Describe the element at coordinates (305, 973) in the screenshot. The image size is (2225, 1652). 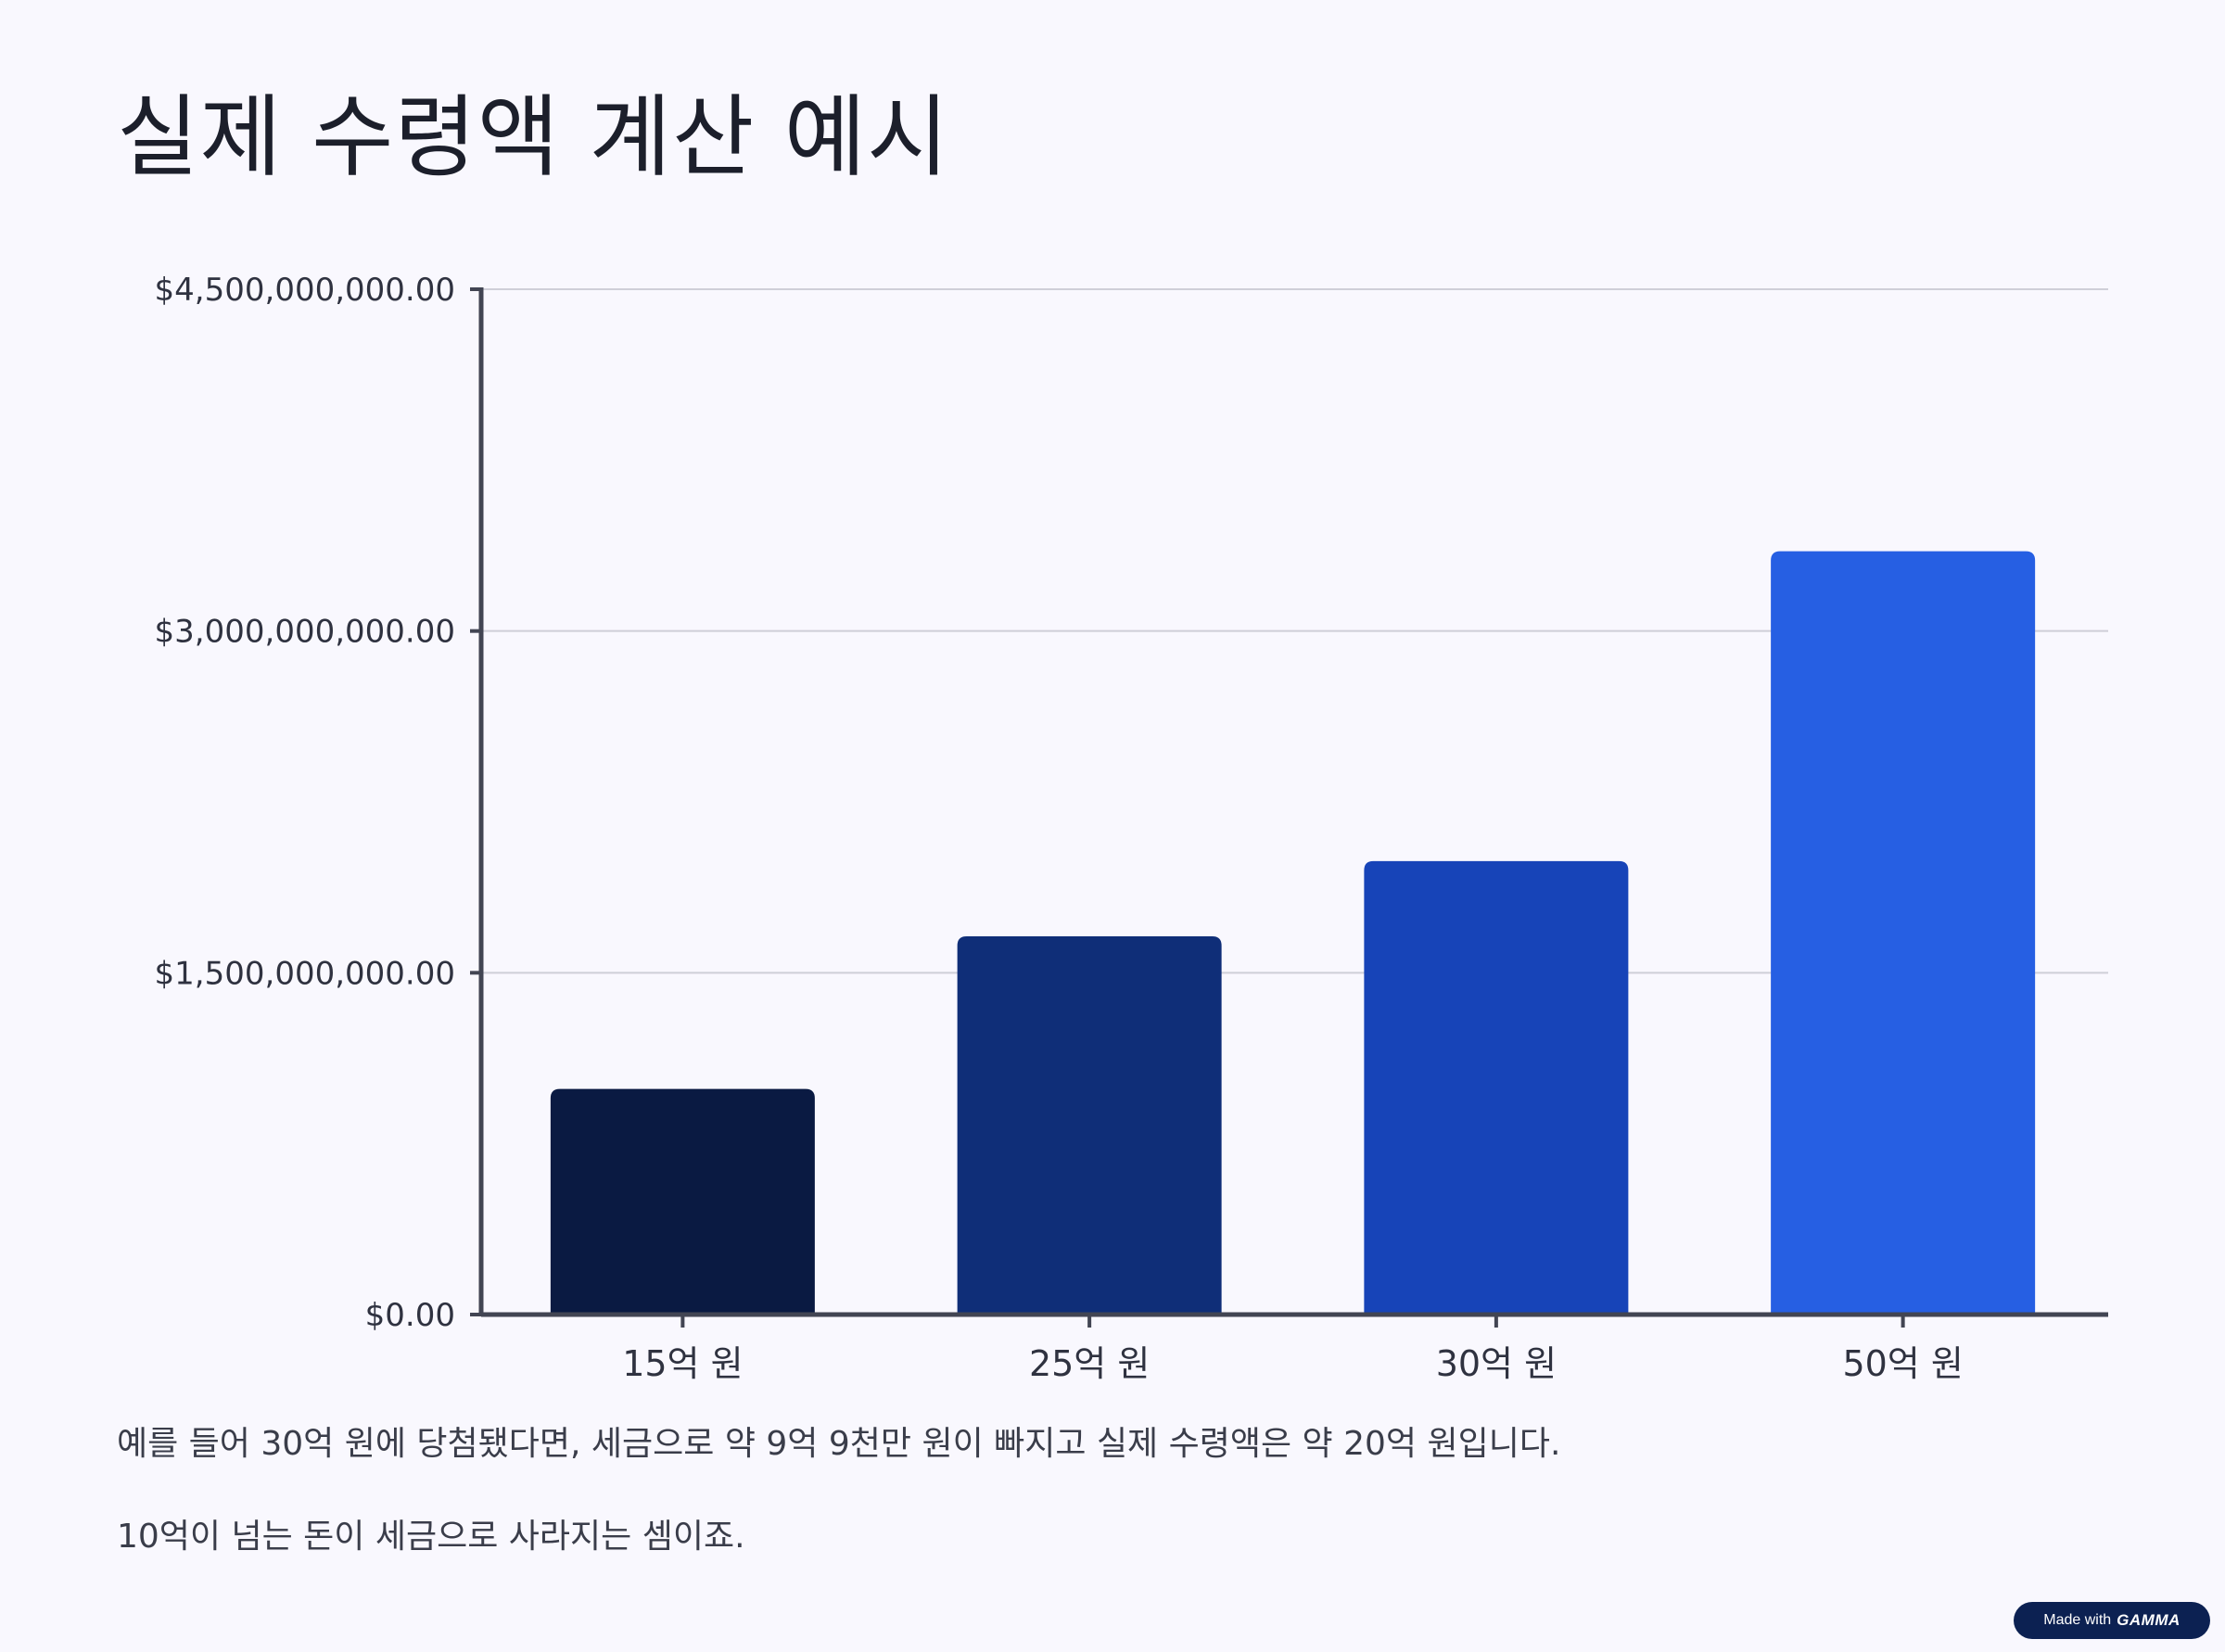
I see `y-tick-label: $1,500,000,000.00` at that location.